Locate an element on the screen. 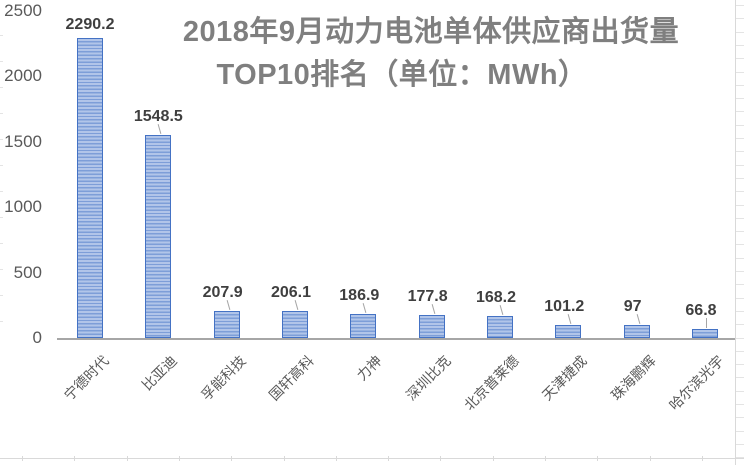 Image resolution: width=744 pixels, height=465 pixels. bar-value-label: 168.2 is located at coordinates (495, 297).